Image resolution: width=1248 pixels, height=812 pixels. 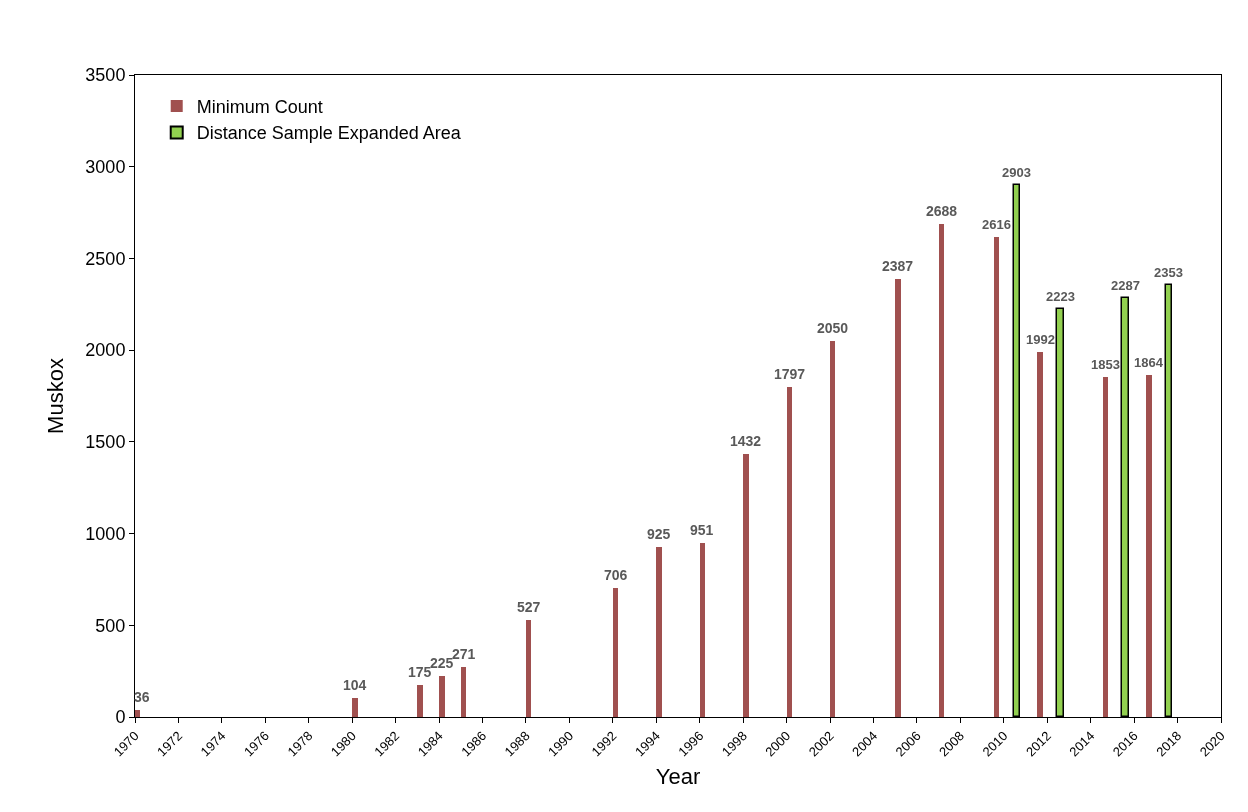 I want to click on y-tick-label: 1500, so click(x=105, y=442).